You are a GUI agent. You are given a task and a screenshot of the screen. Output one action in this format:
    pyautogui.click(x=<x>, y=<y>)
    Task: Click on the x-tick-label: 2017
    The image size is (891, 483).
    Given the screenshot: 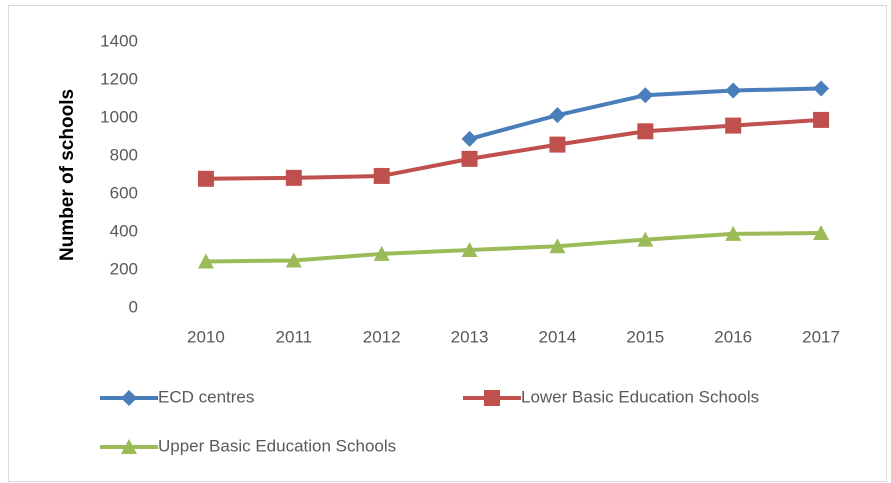 What is the action you would take?
    pyautogui.click(x=821, y=336)
    